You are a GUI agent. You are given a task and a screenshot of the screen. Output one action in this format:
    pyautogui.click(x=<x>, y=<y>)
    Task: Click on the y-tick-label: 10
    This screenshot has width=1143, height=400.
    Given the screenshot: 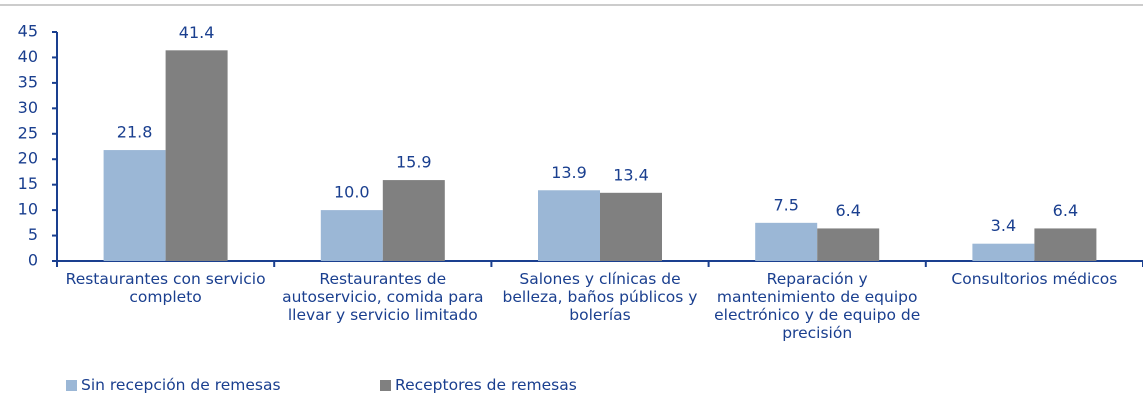 What is the action you would take?
    pyautogui.click(x=28, y=209)
    